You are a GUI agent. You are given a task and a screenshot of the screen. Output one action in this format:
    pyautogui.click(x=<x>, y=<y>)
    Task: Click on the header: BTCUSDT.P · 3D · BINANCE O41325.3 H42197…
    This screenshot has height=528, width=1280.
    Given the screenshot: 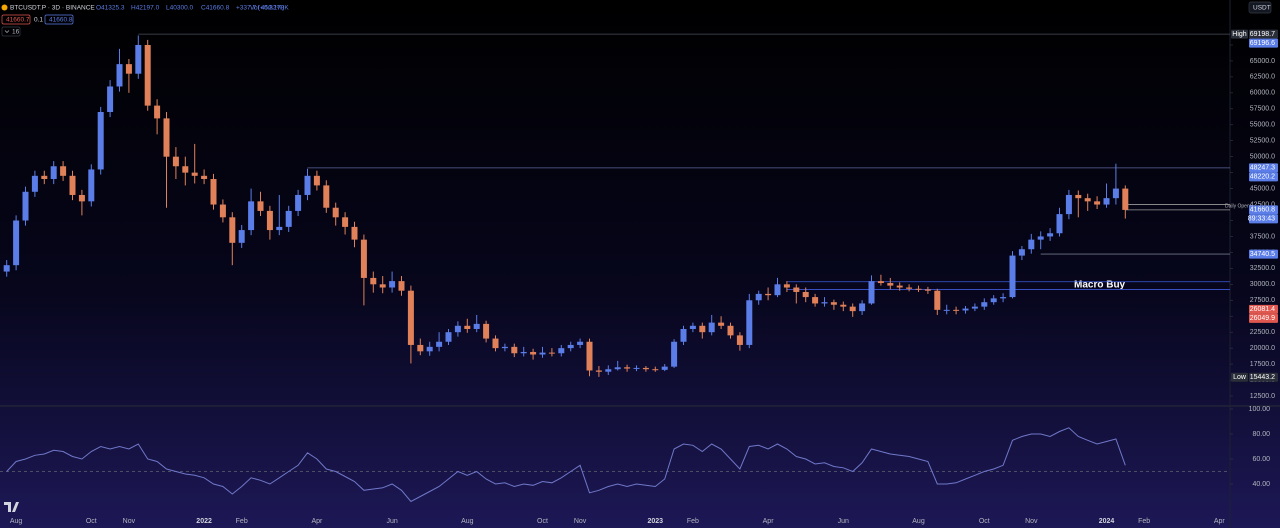 What is the action you would take?
    pyautogui.click(x=636, y=19)
    